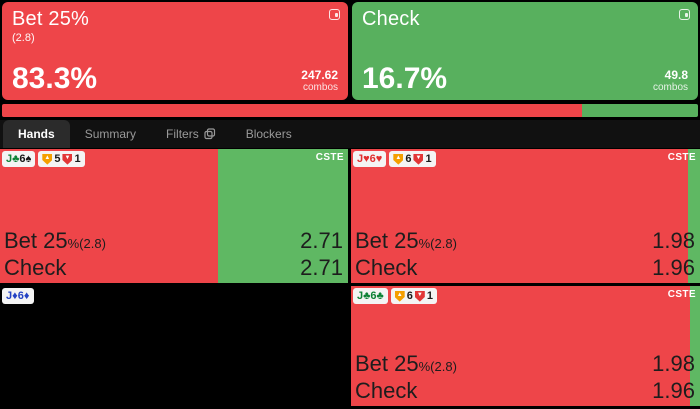 Image resolution: width=700 pixels, height=409 pixels. Describe the element at coordinates (55, 78) in the screenshot. I see `action-frequency: 83.3%` at that location.